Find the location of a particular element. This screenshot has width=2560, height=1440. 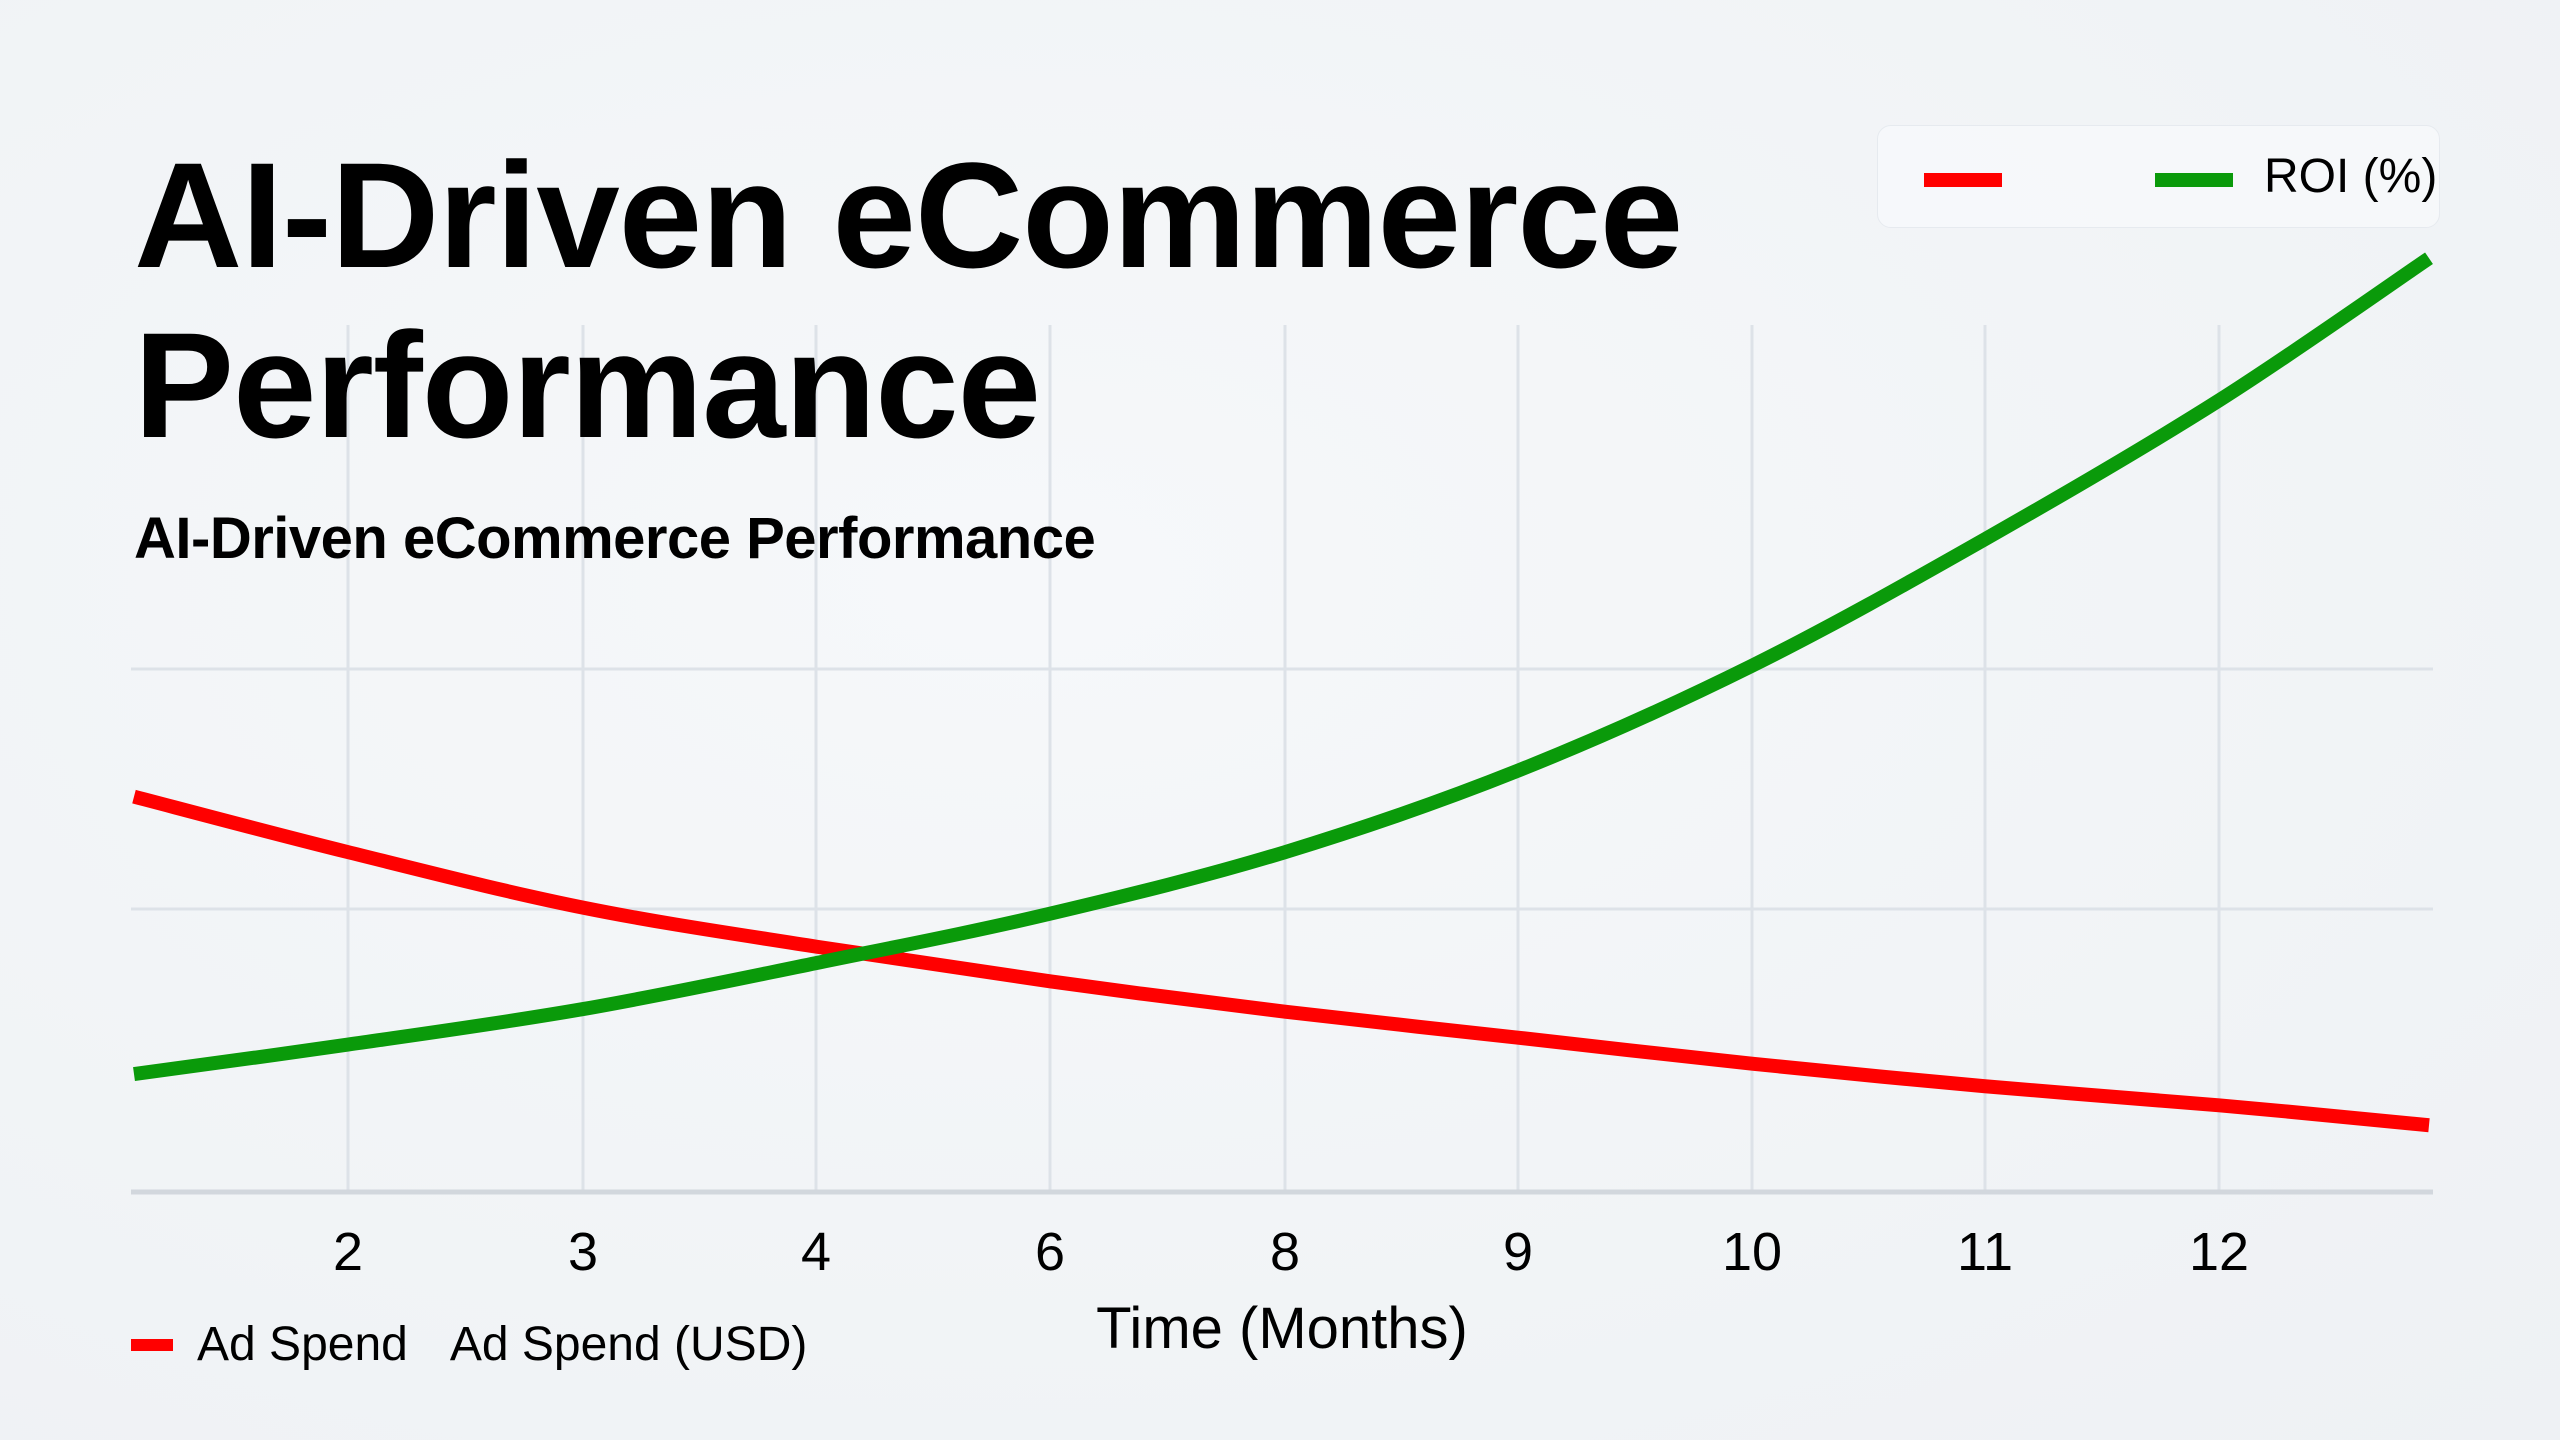

x-axis-label: Time (Months) is located at coordinates (1282, 1328).